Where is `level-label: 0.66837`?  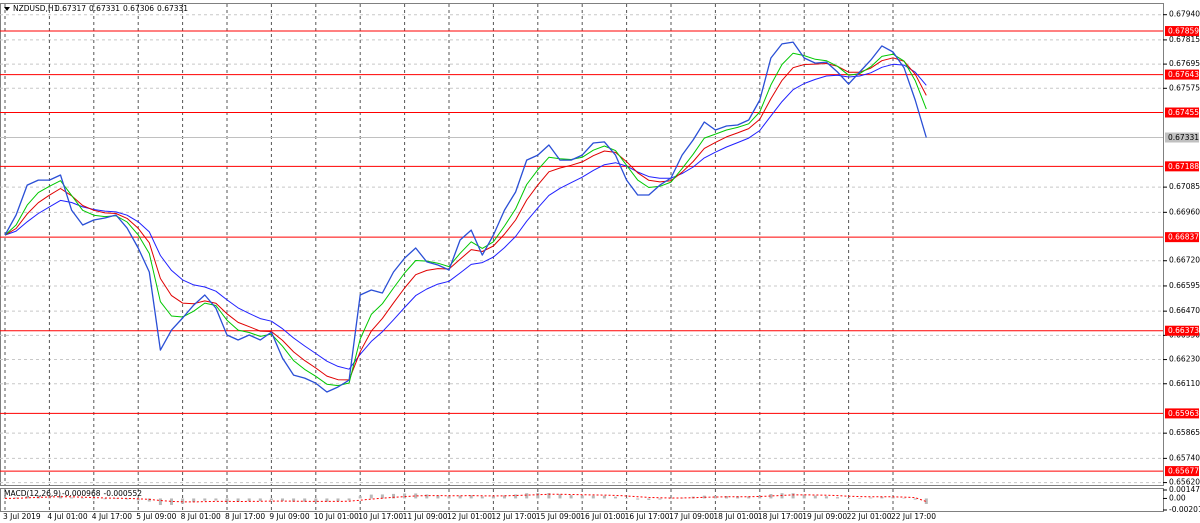
level-label: 0.66837 is located at coordinates (1183, 237).